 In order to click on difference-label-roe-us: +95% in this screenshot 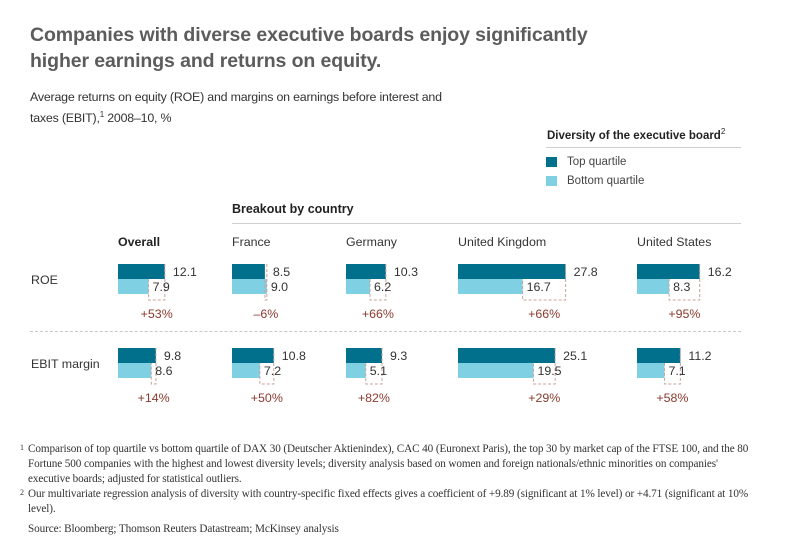, I will do `click(684, 314)`.